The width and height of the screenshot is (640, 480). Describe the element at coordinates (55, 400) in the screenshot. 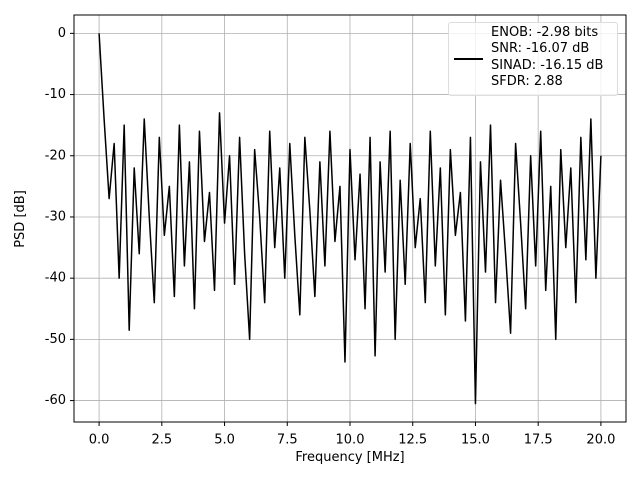

I see `y-tick-label: -60` at that location.